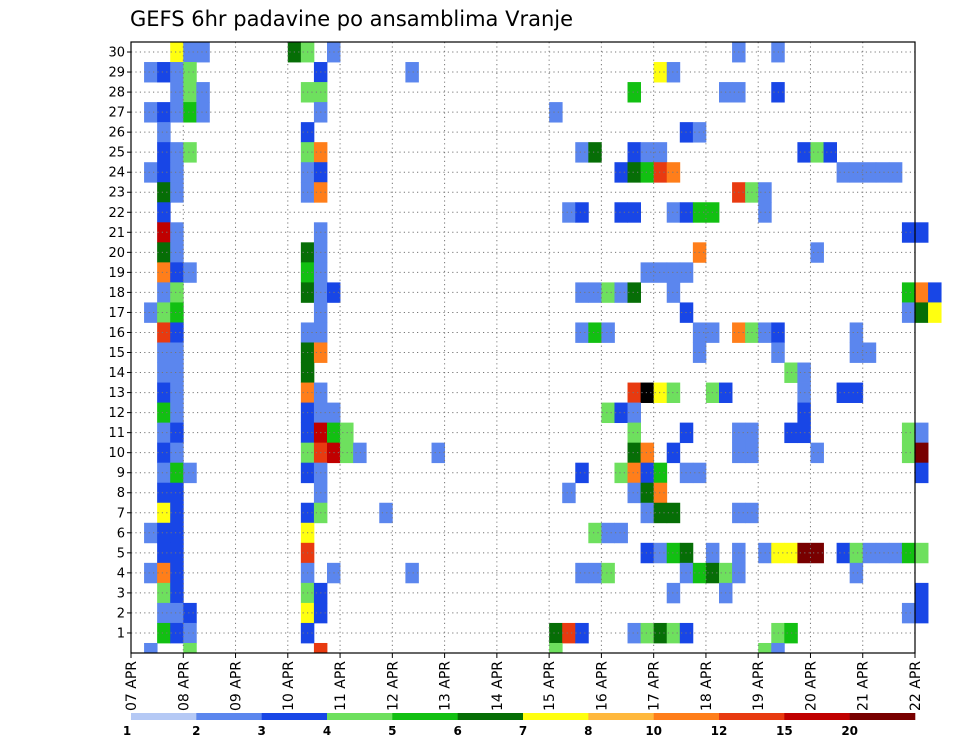  Describe the element at coordinates (121, 593) in the screenshot. I see `y-tick-label: 3` at that location.